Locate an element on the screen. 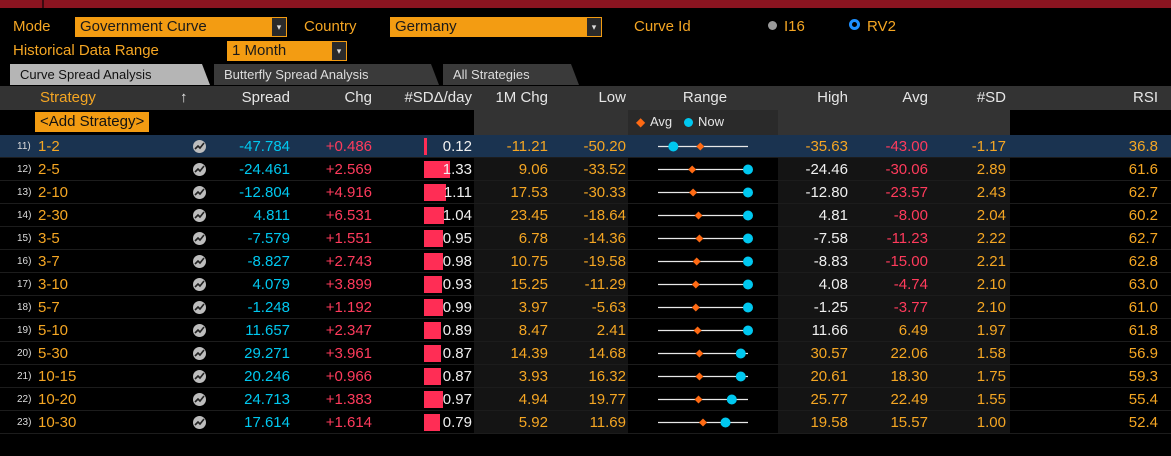 The height and width of the screenshot is (456, 1171). row-number: 23) is located at coordinates (24, 422).